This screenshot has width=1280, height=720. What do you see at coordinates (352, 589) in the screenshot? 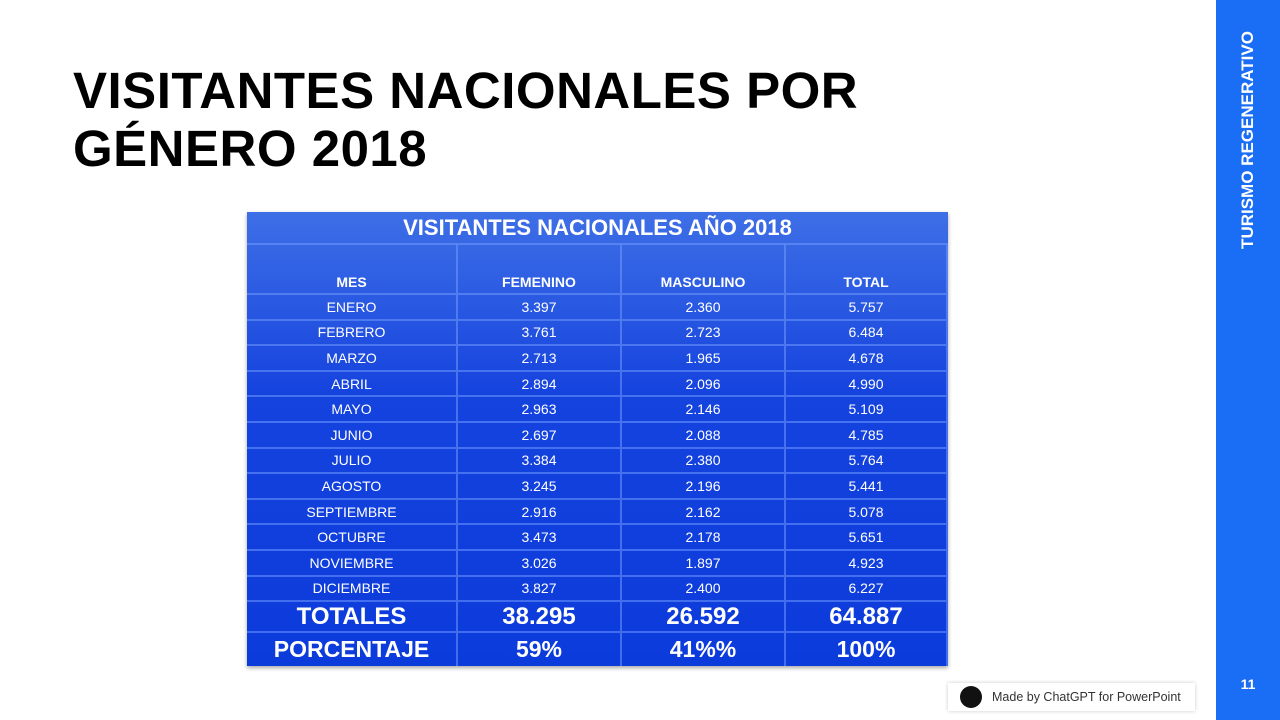
I see `row-label: DICIEMBRE` at bounding box center [352, 589].